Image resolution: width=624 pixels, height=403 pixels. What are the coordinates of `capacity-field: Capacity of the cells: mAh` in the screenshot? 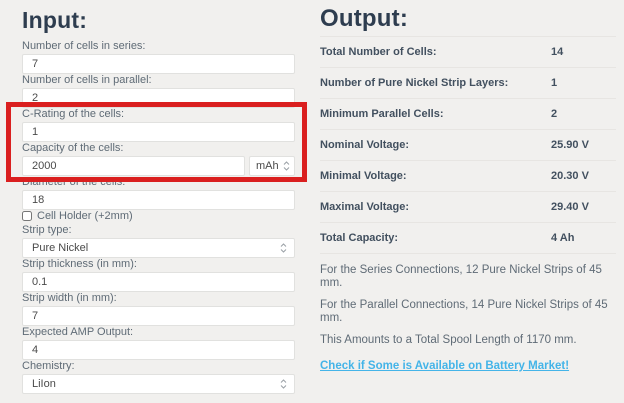 It's located at (158, 159).